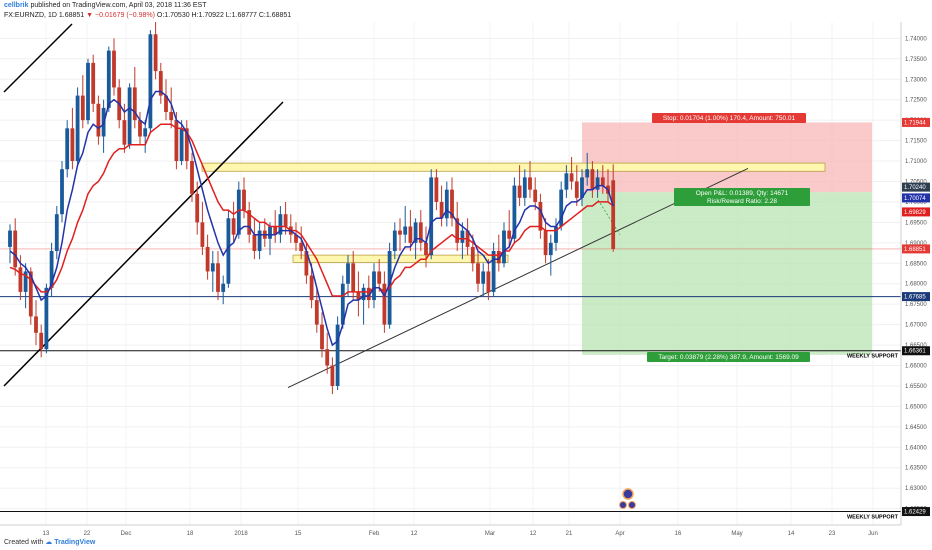 The height and width of the screenshot is (550, 932). Describe the element at coordinates (916, 305) in the screenshot. I see `y-tick-label: 1.67500` at that location.